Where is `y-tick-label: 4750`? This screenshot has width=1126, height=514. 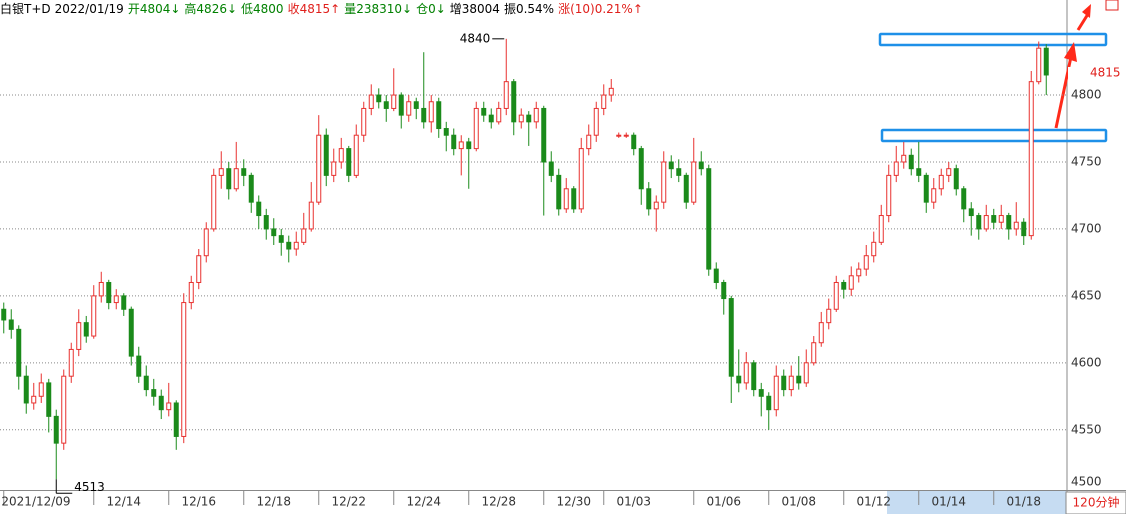
y-tick-label: 4750 is located at coordinates (1086, 161).